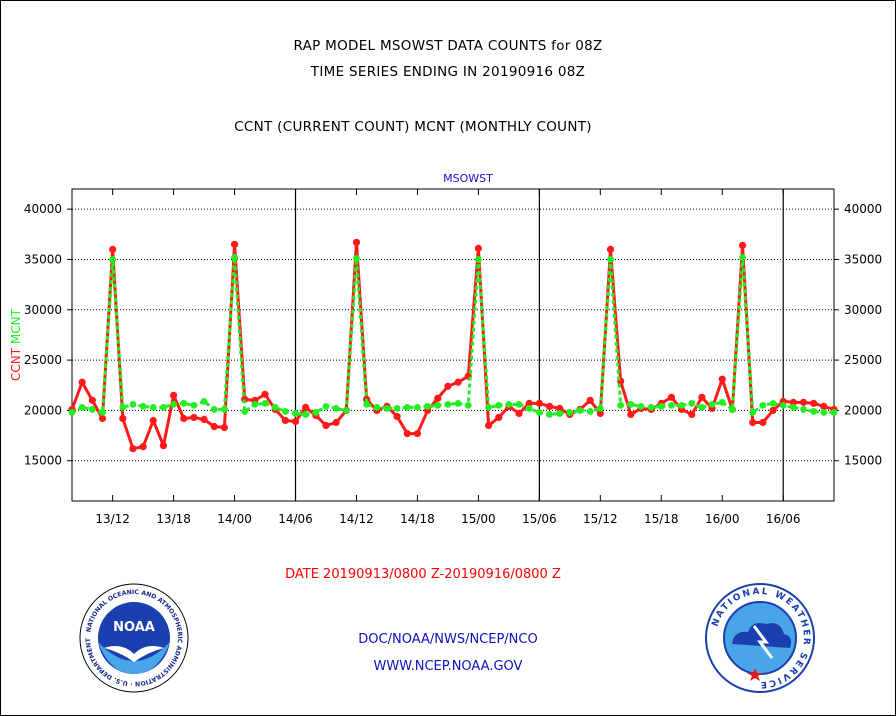  I want to click on y-tick-label-left: 25000, so click(43, 360).